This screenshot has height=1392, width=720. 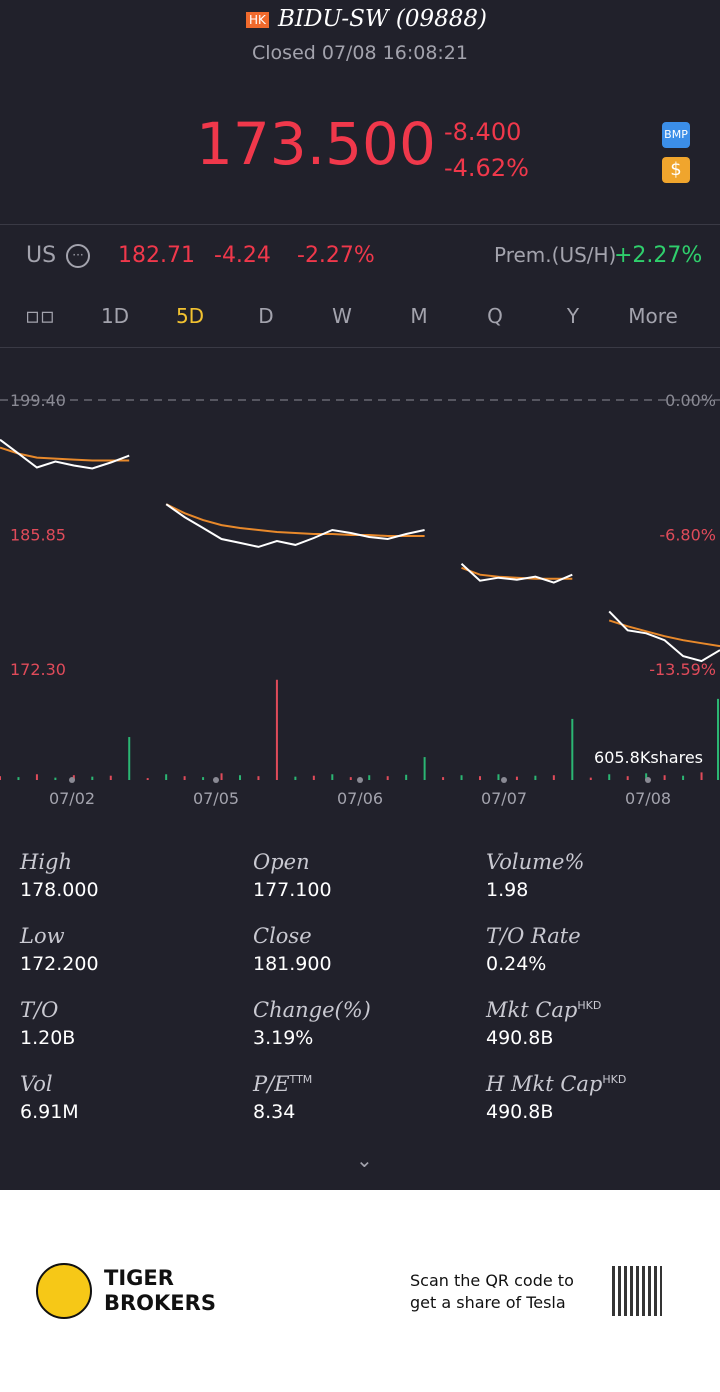 What do you see at coordinates (342, 316) in the screenshot?
I see `tab: W` at bounding box center [342, 316].